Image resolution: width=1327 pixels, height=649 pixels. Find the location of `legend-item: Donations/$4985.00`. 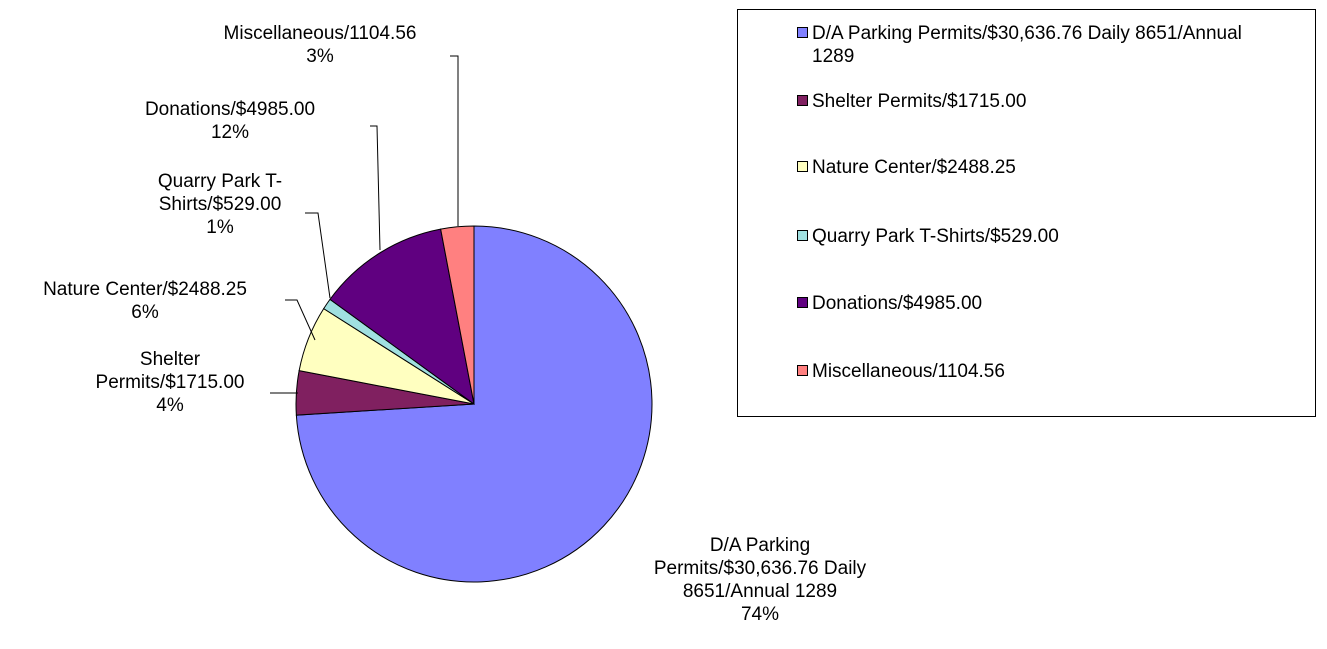

legend-item: Donations/$4985.00 is located at coordinates (1024, 303).